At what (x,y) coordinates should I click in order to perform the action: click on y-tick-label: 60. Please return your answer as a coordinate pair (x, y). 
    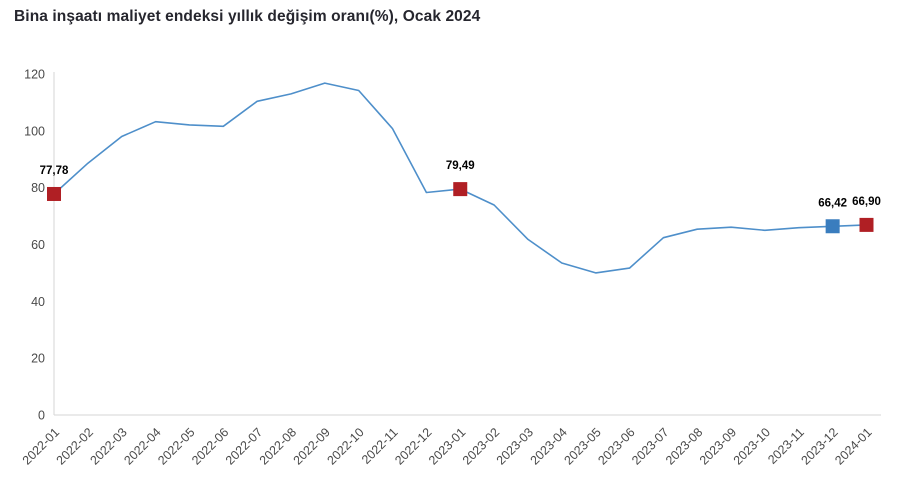
    Looking at the image, I should click on (38, 245).